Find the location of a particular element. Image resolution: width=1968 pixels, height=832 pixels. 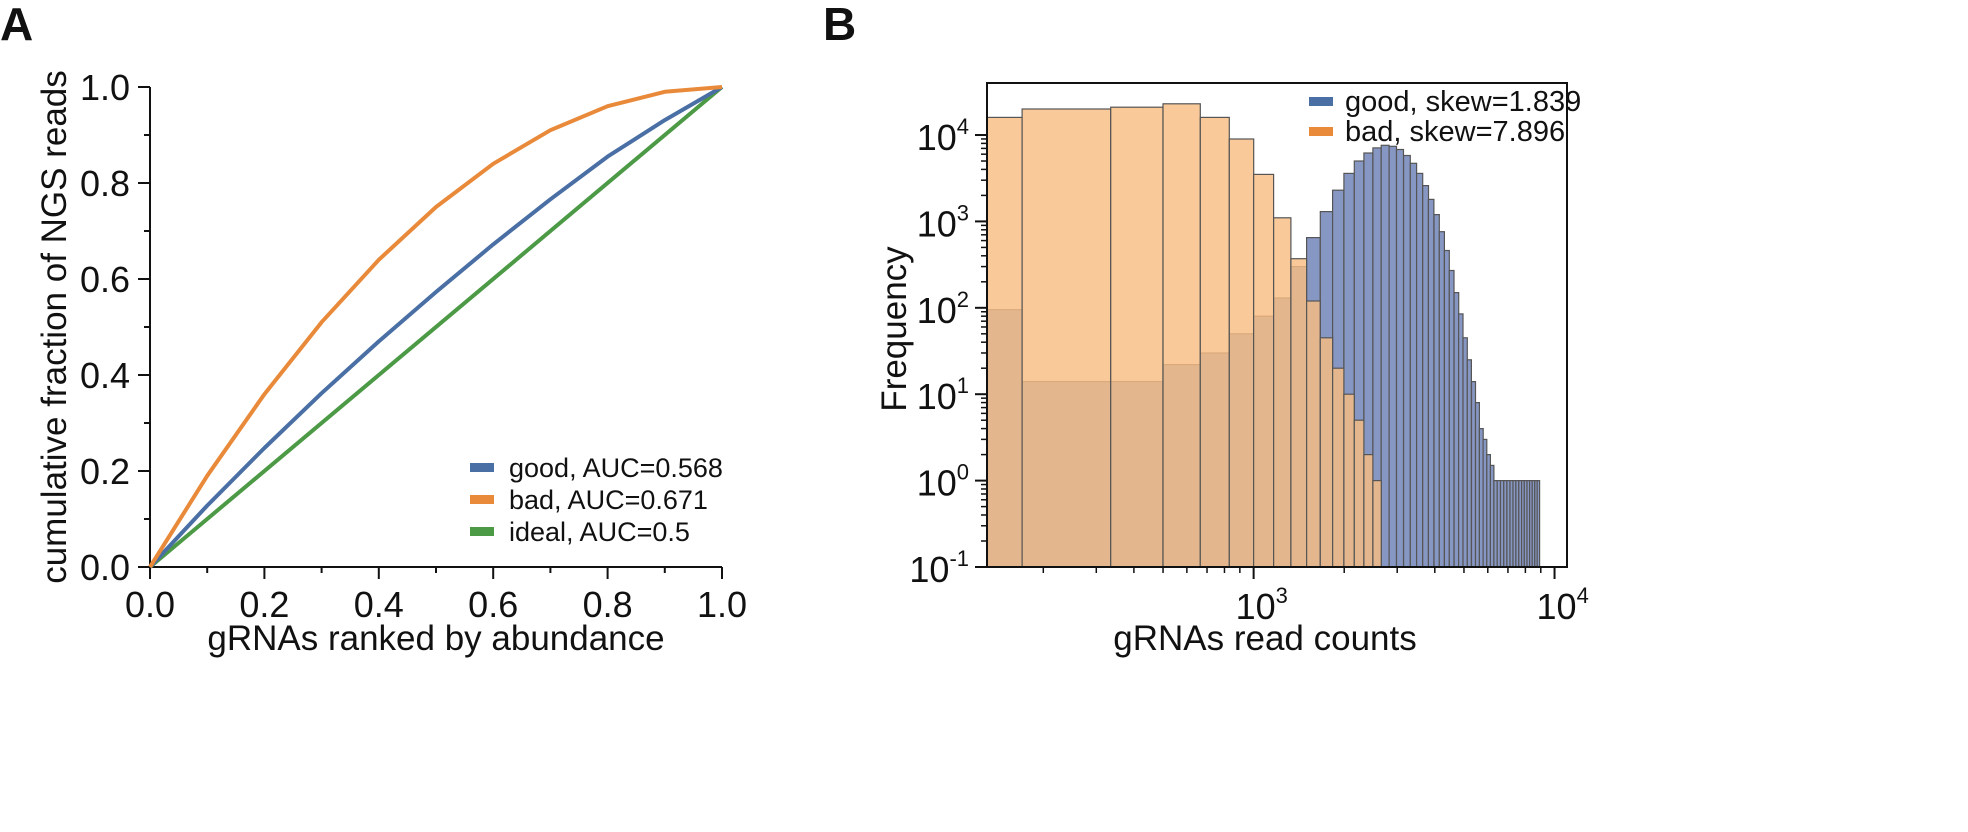

x-axis-title: gRNAs read counts is located at coordinates (1264, 638).